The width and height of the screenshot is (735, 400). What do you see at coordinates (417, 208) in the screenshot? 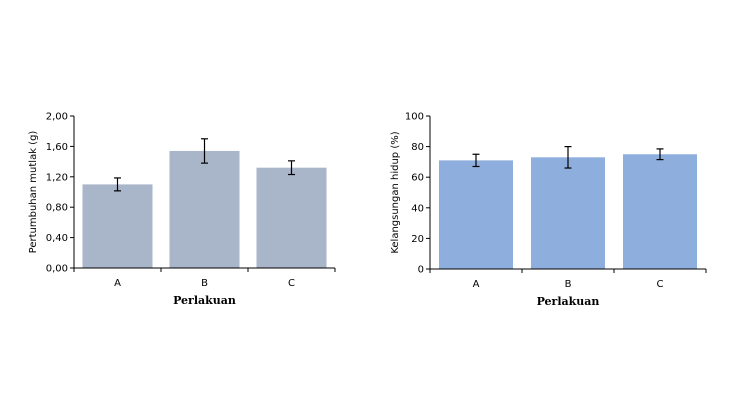
I see `y-tick-label: 40` at bounding box center [417, 208].